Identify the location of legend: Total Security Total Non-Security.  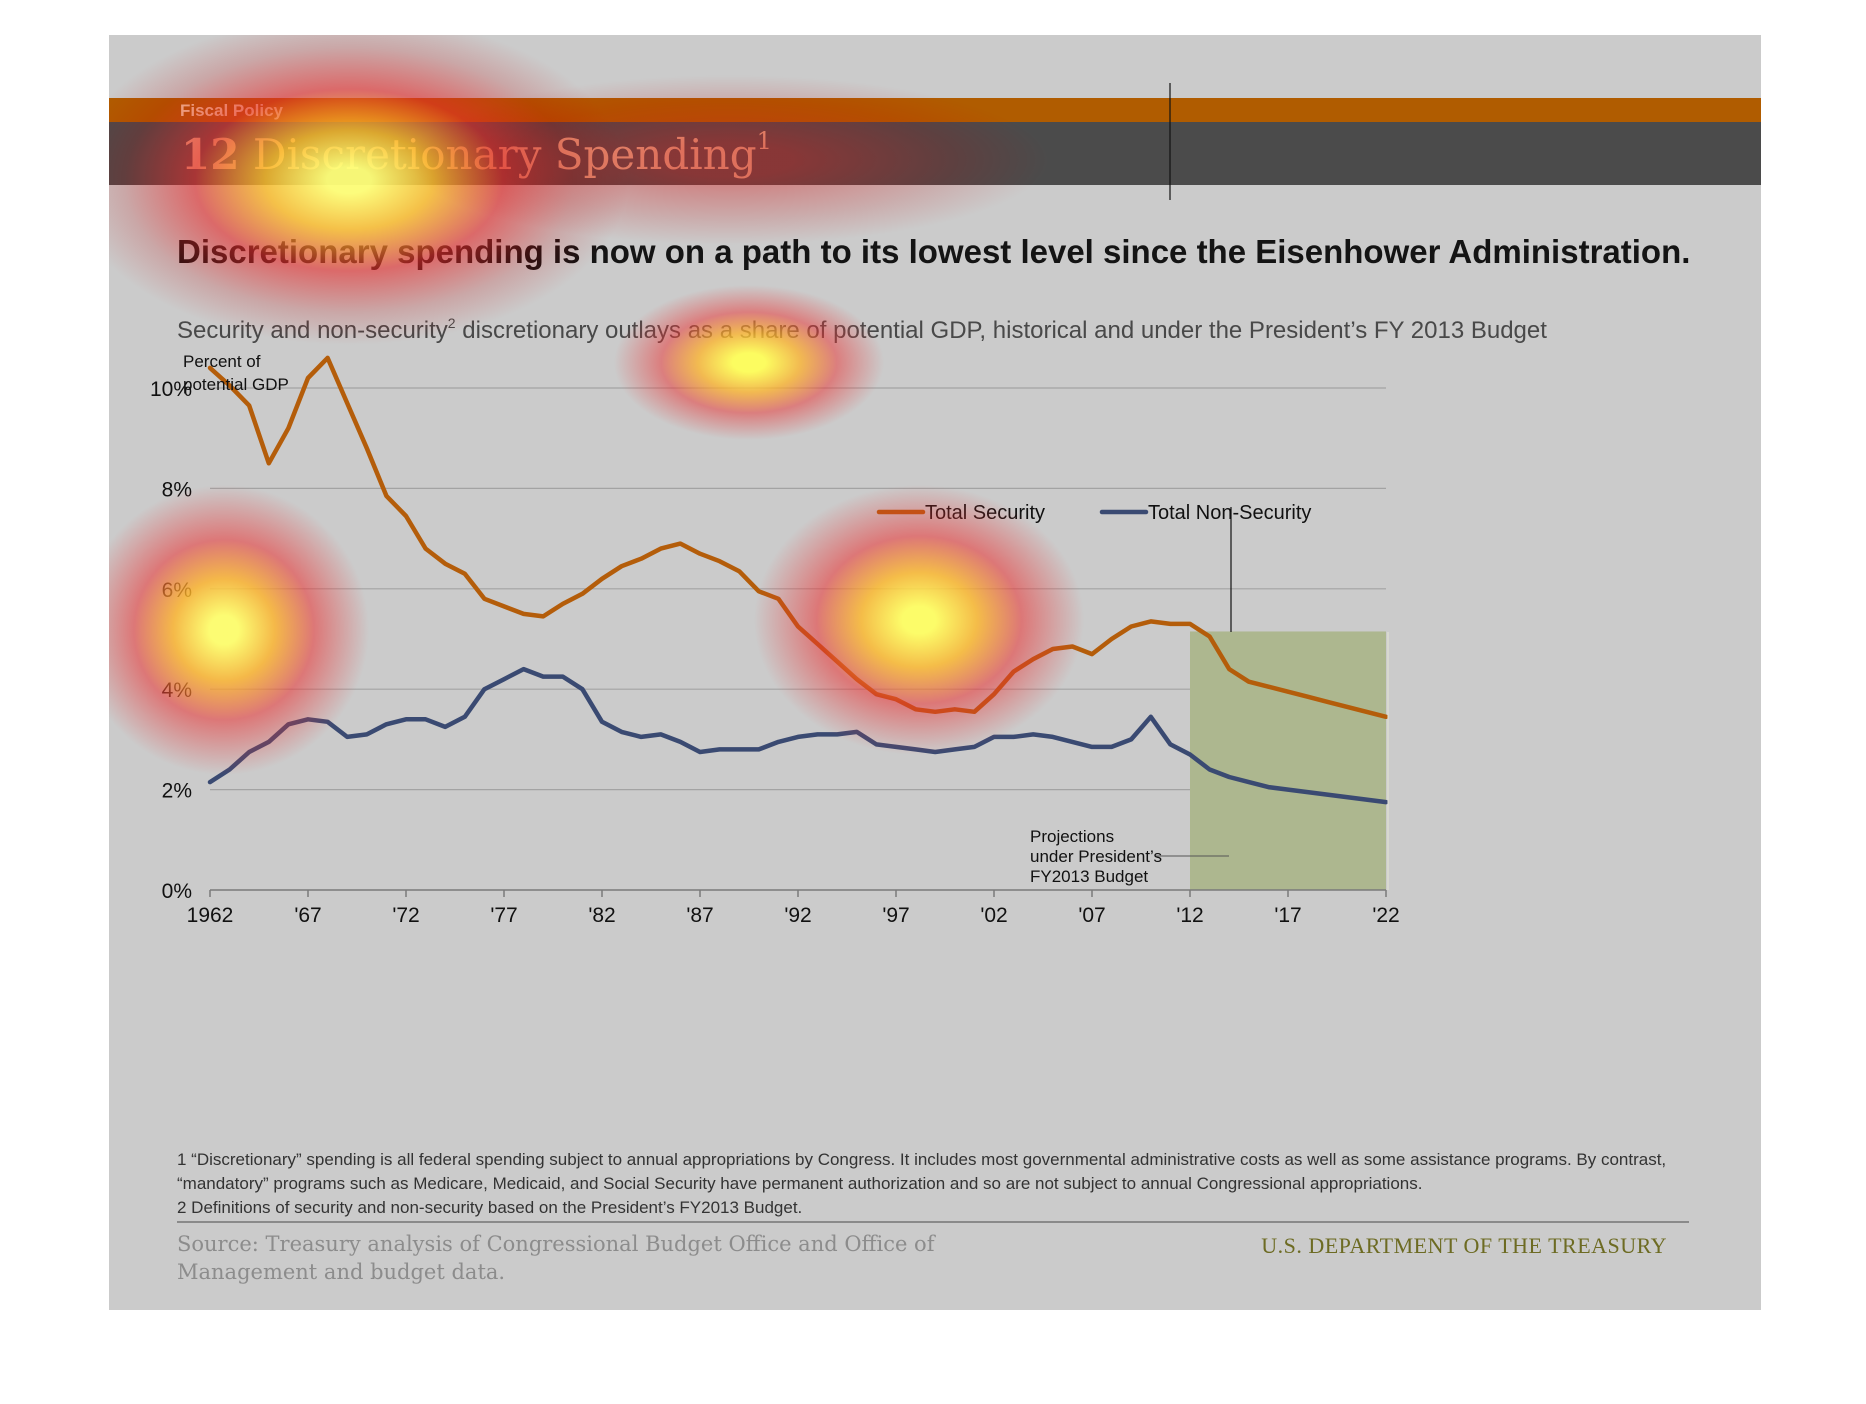
(1093, 513).